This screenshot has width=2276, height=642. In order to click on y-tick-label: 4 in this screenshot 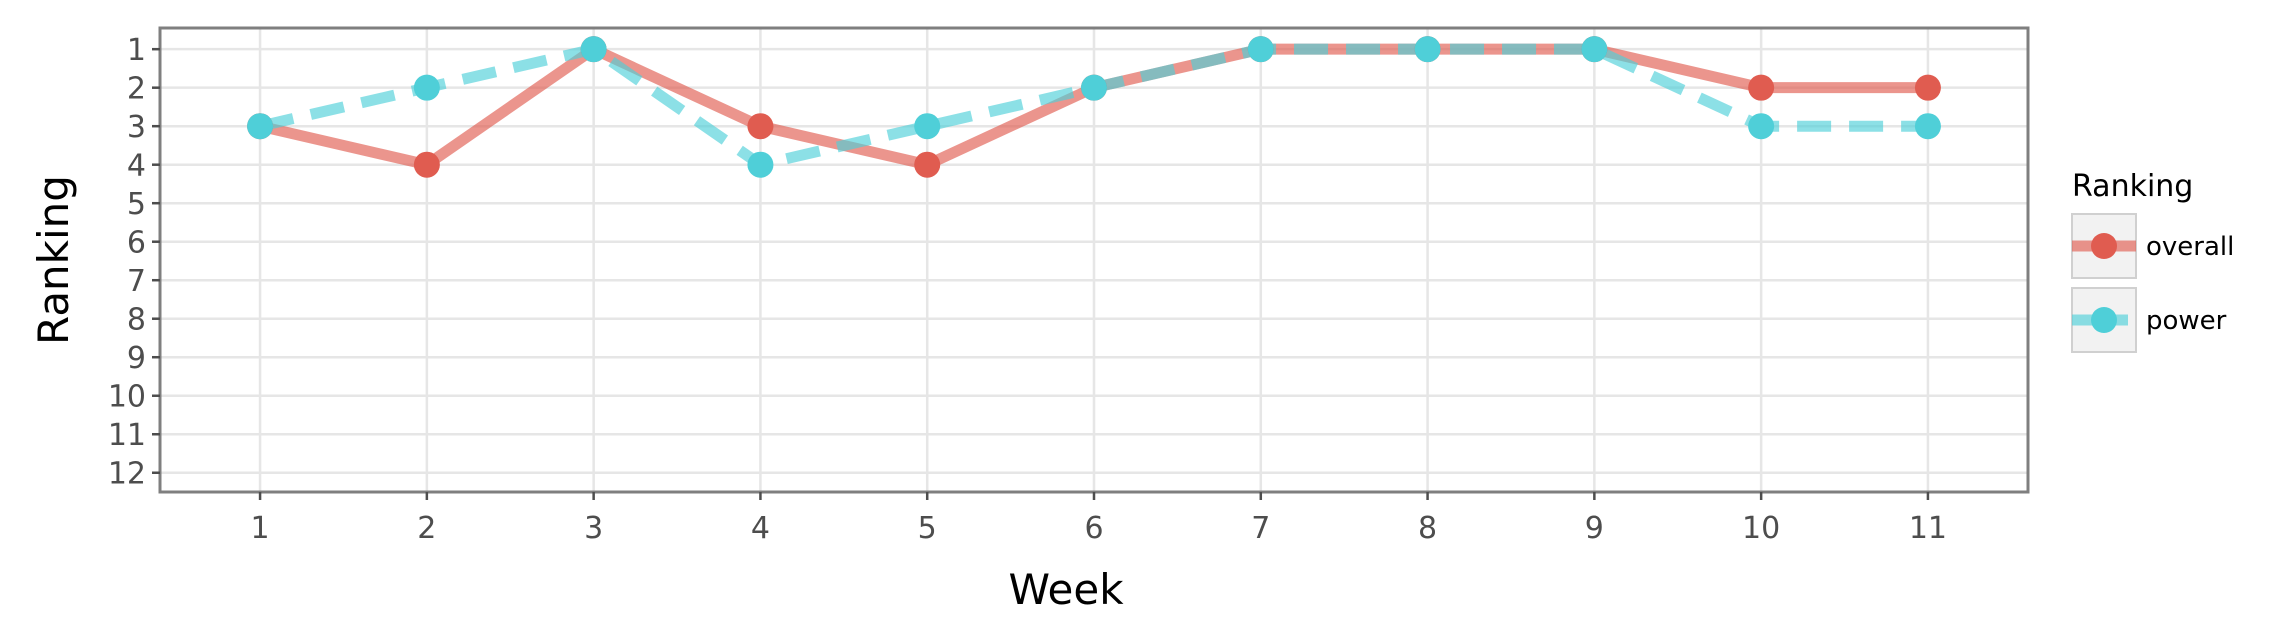, I will do `click(136, 166)`.